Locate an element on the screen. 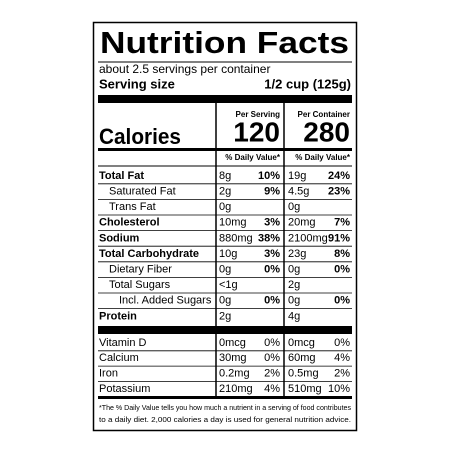 The image size is (450, 450). serving-size-label: Serving size is located at coordinates (137, 83).